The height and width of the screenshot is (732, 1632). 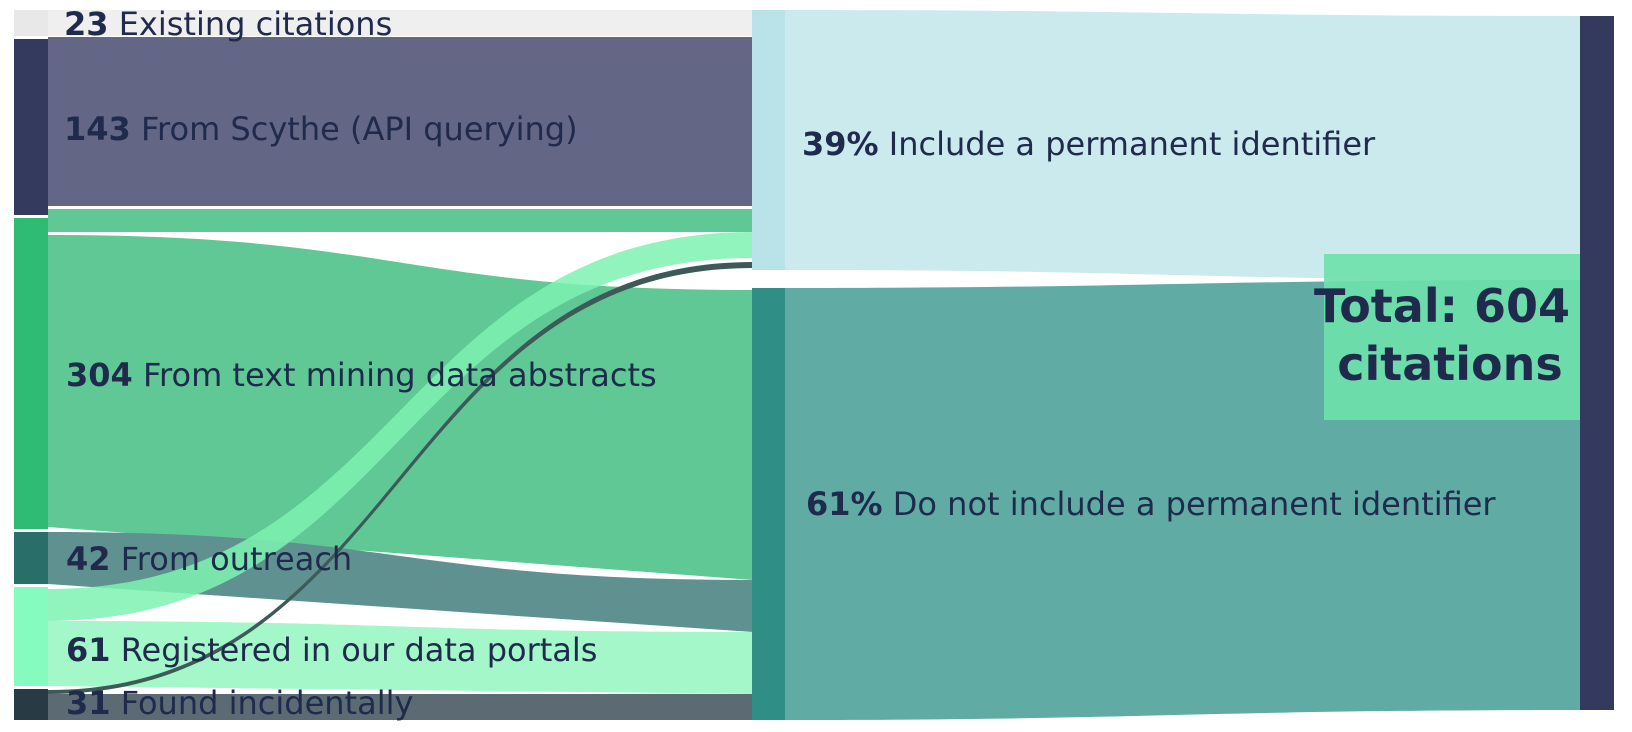 I want to click on flow-incidental-to-without-pid, so click(x=400, y=707).